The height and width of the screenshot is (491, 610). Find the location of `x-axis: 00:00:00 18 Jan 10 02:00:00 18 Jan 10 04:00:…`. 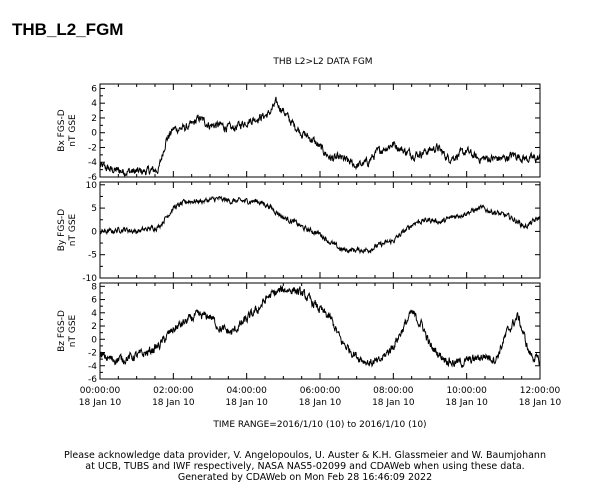

x-axis: 00:00:00 18 Jan 10 02:00:00 18 Jan 10 04:00:… is located at coordinates (320, 397).